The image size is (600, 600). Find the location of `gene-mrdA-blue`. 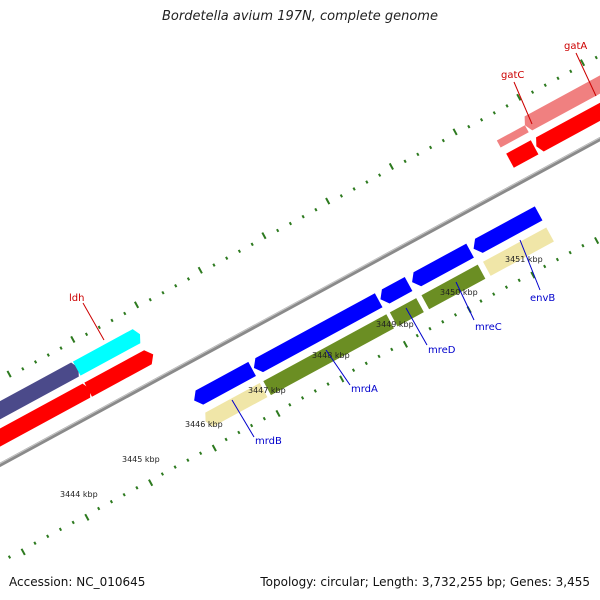

gene-mrdA-blue is located at coordinates (316, 334).